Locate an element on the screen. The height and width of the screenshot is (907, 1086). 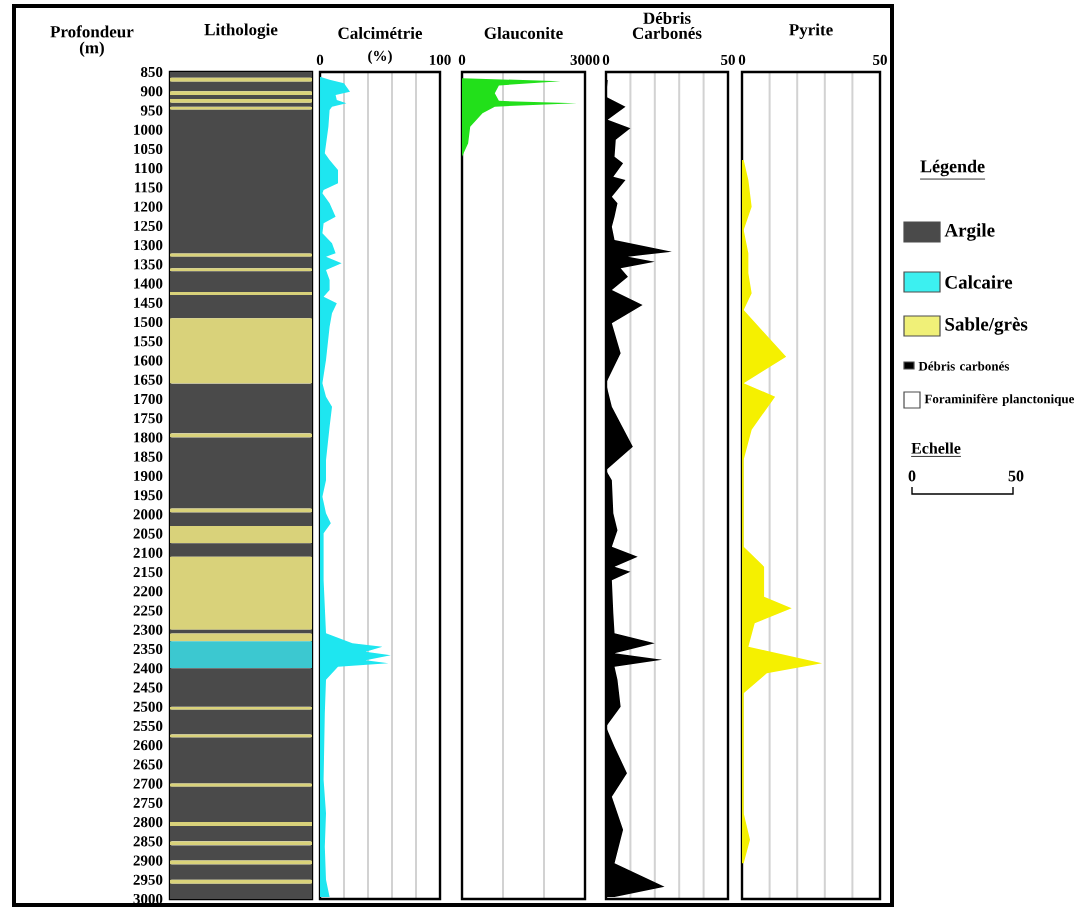
x-tick-label: 100 is located at coordinates (440, 59).